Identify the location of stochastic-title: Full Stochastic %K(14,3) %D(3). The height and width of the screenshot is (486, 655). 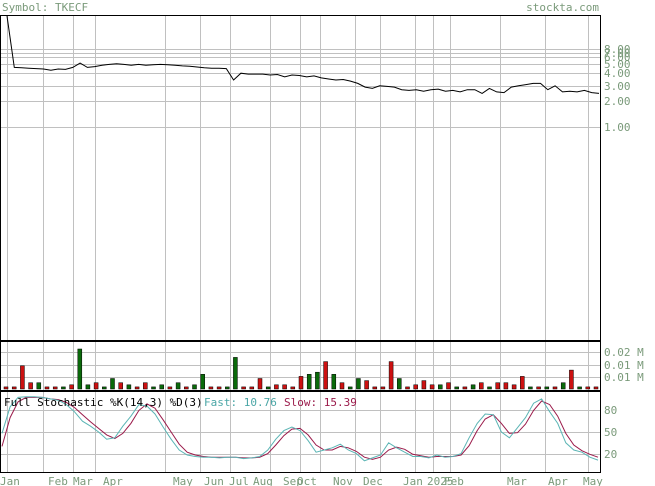
(103, 402).